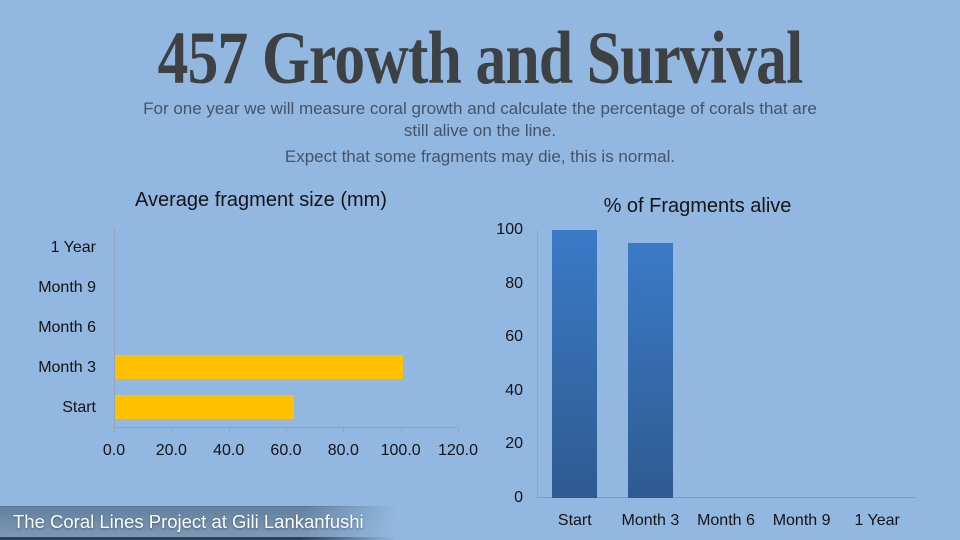 This screenshot has height=540, width=960. Describe the element at coordinates (114, 450) in the screenshot. I see `x-tick-label-0-0: 0.0` at that location.